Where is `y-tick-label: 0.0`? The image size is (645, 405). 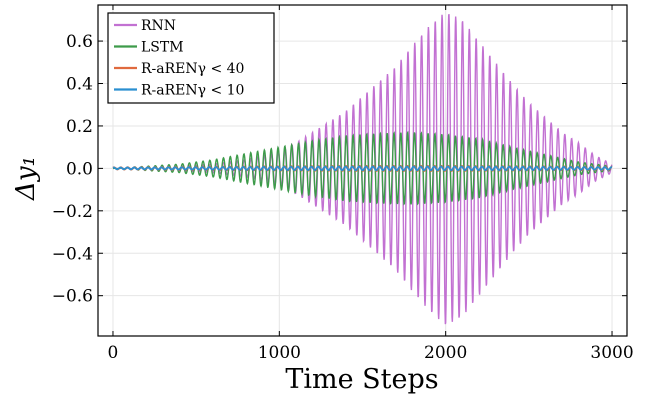
y-tick-label: 0.0 is located at coordinates (79, 169).